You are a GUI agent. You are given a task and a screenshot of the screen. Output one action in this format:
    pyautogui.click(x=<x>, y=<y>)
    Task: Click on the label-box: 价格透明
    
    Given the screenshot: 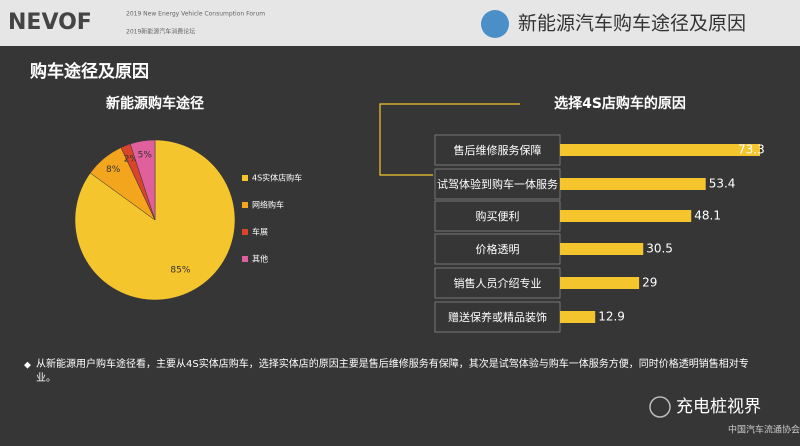 What is the action you would take?
    pyautogui.click(x=497, y=249)
    